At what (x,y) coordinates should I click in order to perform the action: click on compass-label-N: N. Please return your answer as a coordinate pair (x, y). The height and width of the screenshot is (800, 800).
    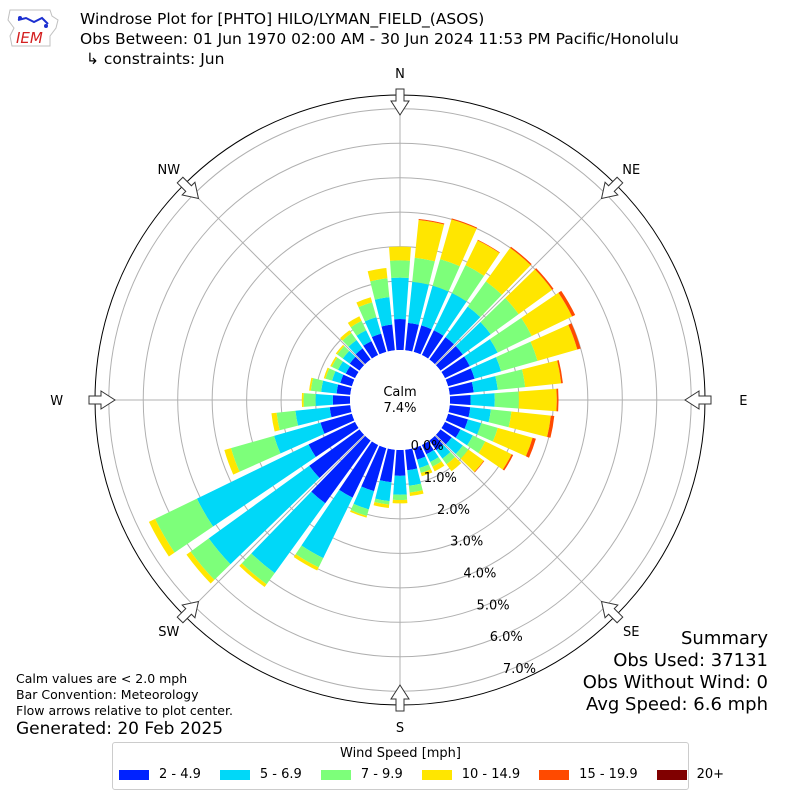
    Looking at the image, I should click on (400, 74).